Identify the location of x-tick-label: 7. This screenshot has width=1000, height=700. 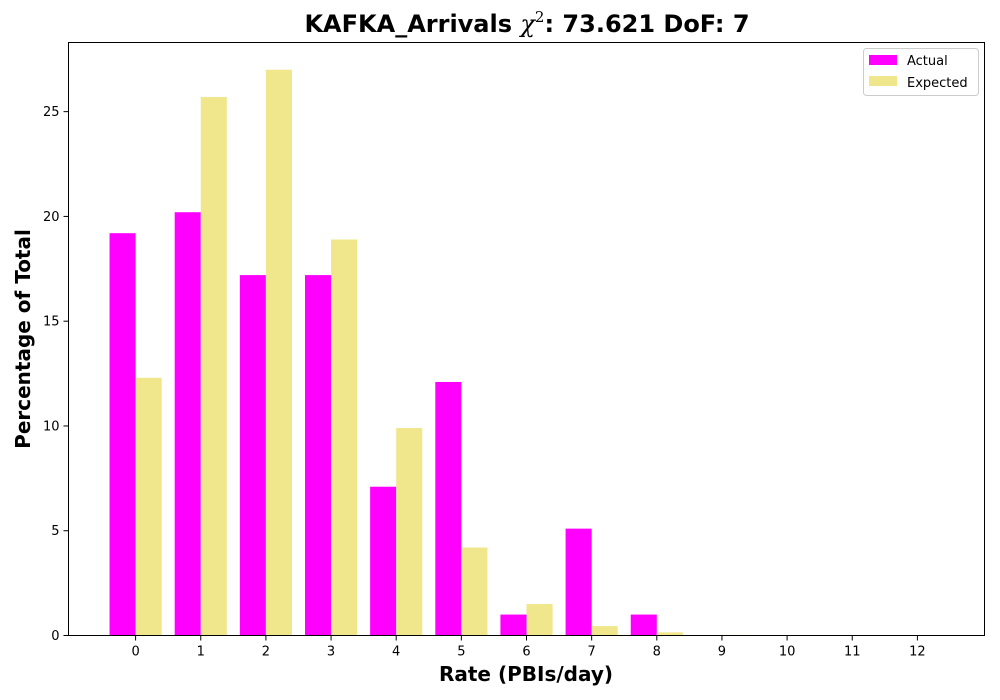
(592, 652).